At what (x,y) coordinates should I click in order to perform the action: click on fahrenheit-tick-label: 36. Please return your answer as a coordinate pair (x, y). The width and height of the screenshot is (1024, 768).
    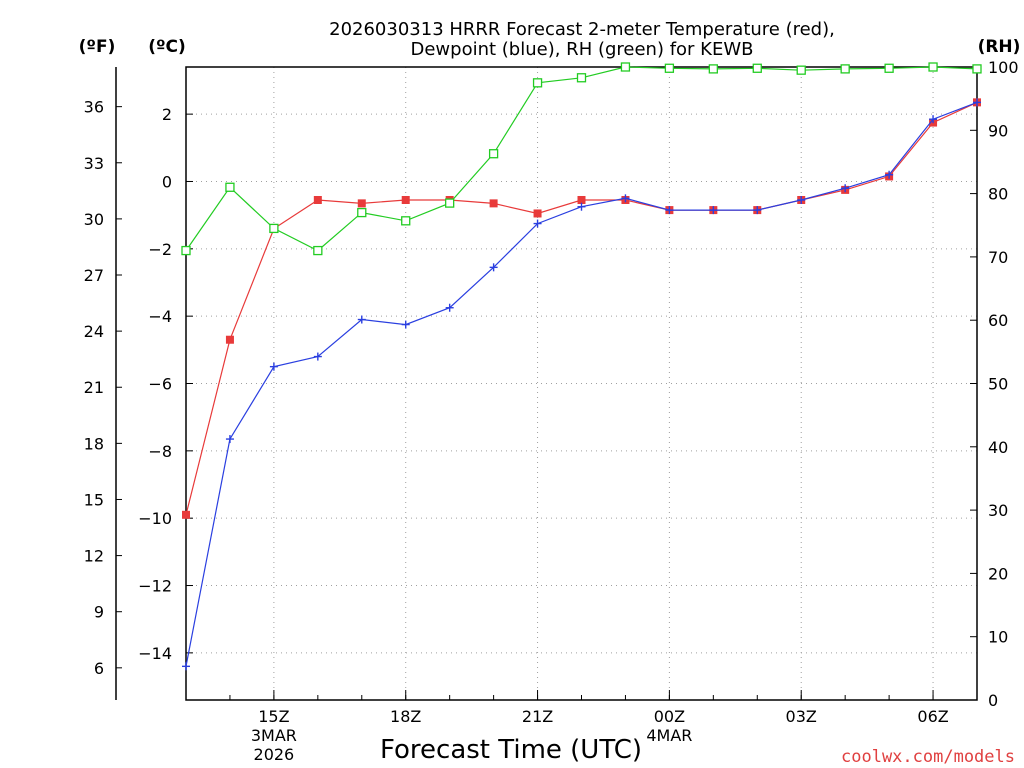
    Looking at the image, I should click on (94, 107).